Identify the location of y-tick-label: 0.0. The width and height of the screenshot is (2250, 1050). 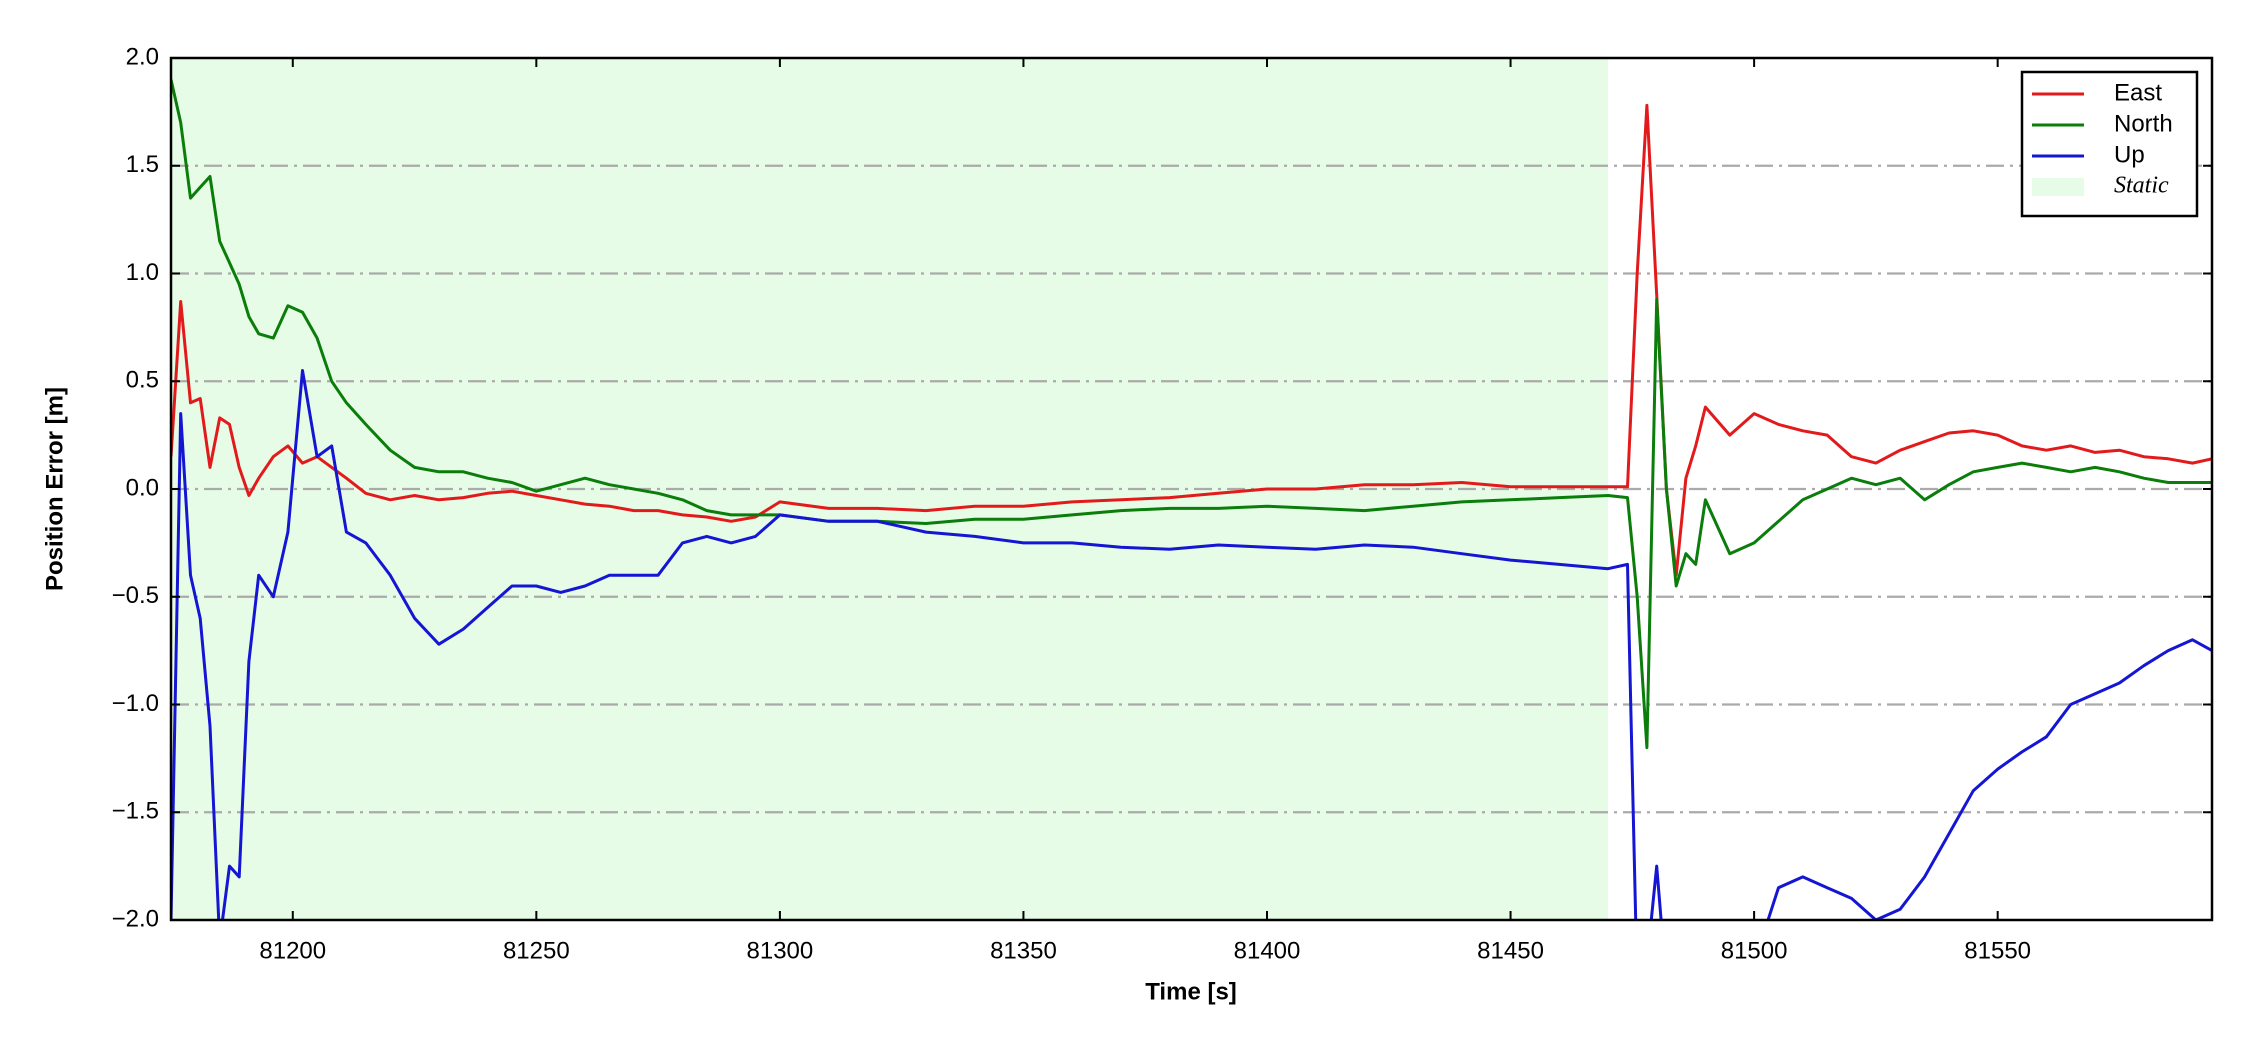
(142, 487).